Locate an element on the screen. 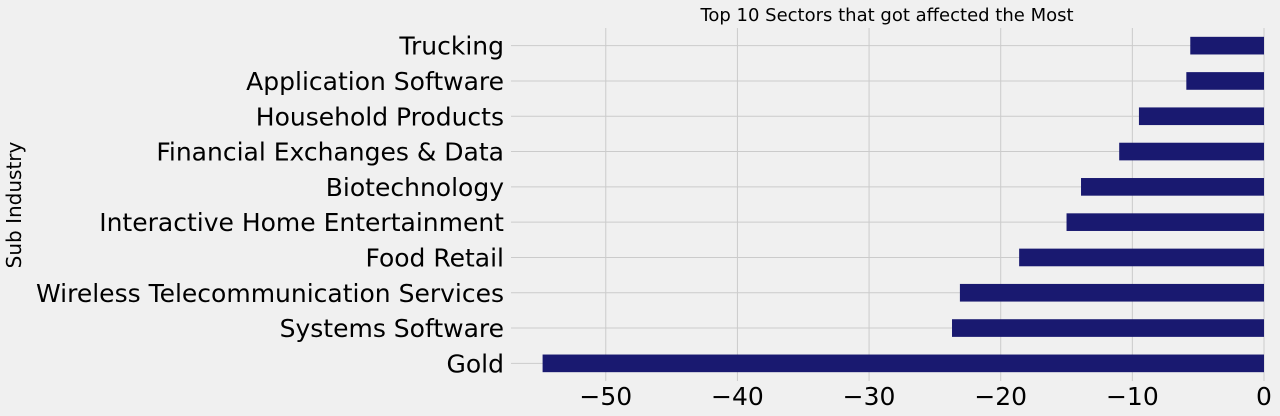 The image size is (1280, 416). x-tick-label: −50 is located at coordinates (605, 396).